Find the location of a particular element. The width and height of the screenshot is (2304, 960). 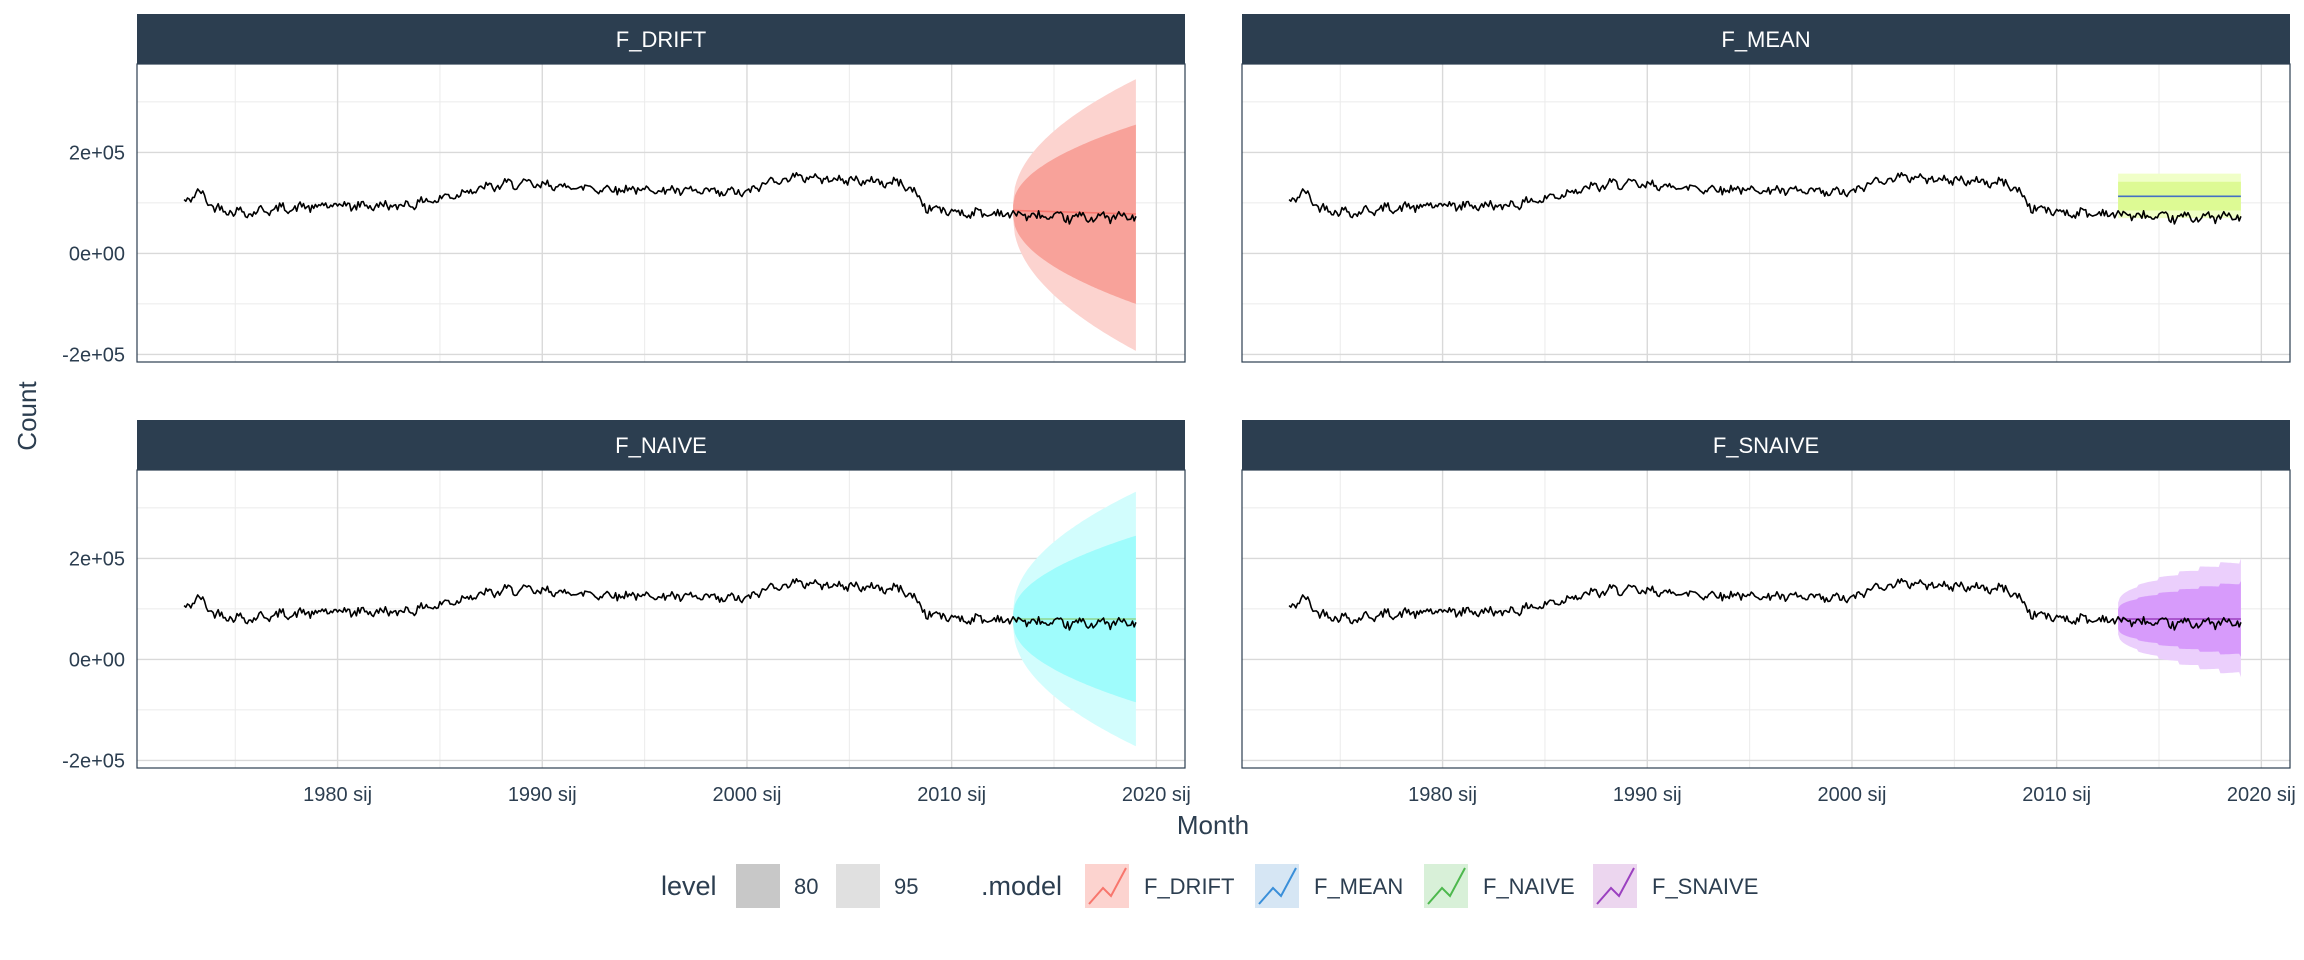

facet-strip-label: F_MEAN is located at coordinates (1765, 39).